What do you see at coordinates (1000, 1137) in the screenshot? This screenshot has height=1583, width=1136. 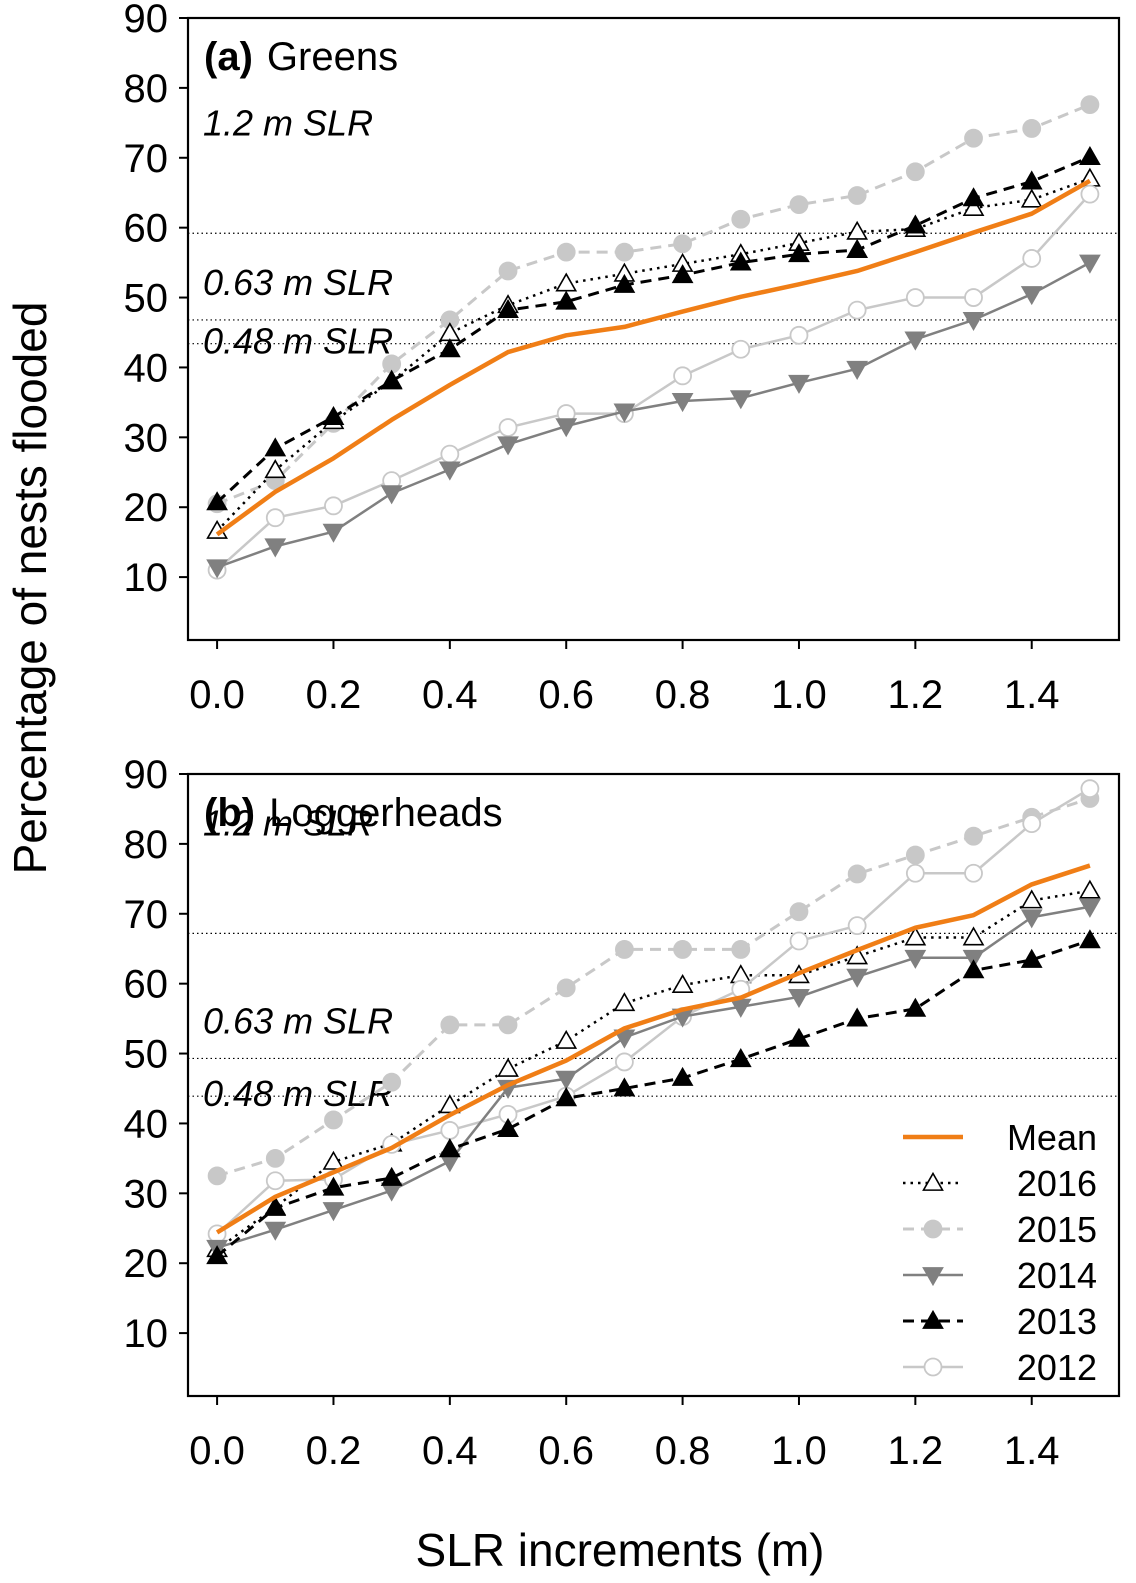 I see `legend-entry-mean: Mean` at bounding box center [1000, 1137].